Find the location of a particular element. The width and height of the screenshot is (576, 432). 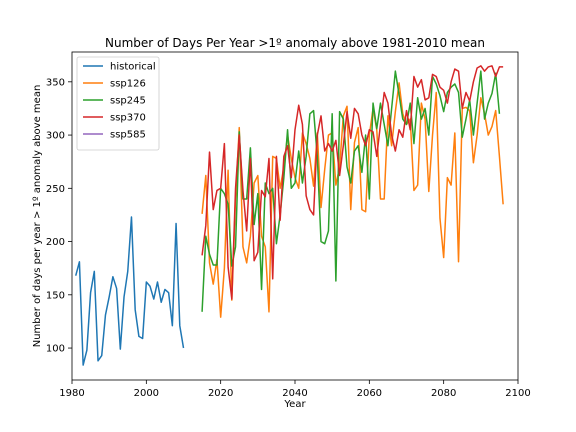

y-tick-label: 100 is located at coordinates (55, 349).